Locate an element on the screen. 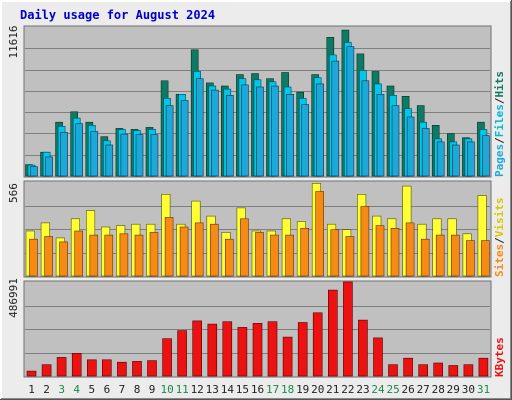  day-label-4: 4 is located at coordinates (76, 389).